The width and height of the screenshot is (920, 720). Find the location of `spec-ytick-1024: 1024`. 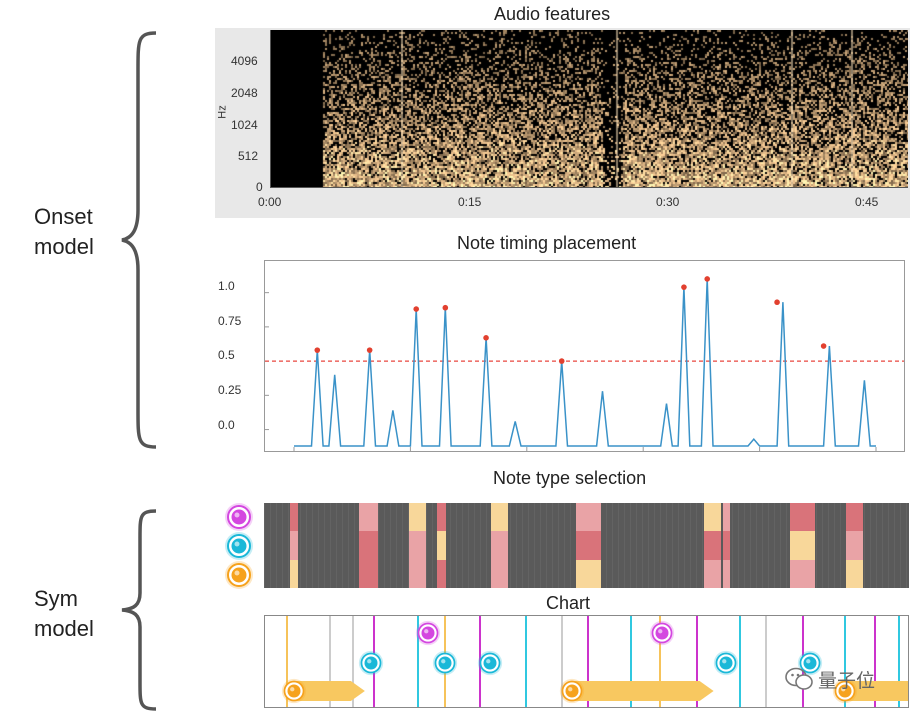

spec-ytick-1024: 1024 is located at coordinates (244, 125).